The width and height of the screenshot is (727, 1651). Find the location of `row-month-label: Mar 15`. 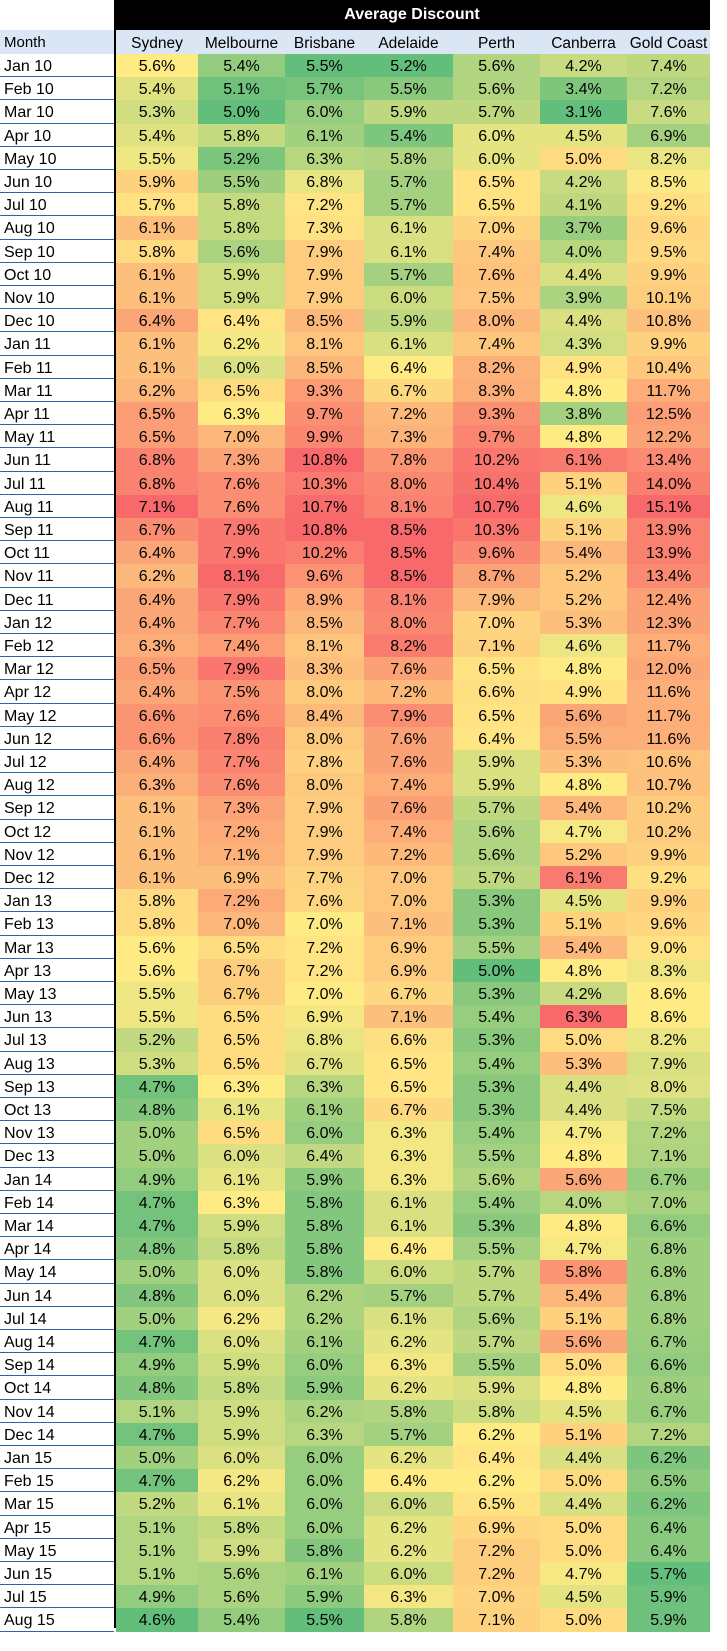

row-month-label: Mar 15 is located at coordinates (29, 1505).